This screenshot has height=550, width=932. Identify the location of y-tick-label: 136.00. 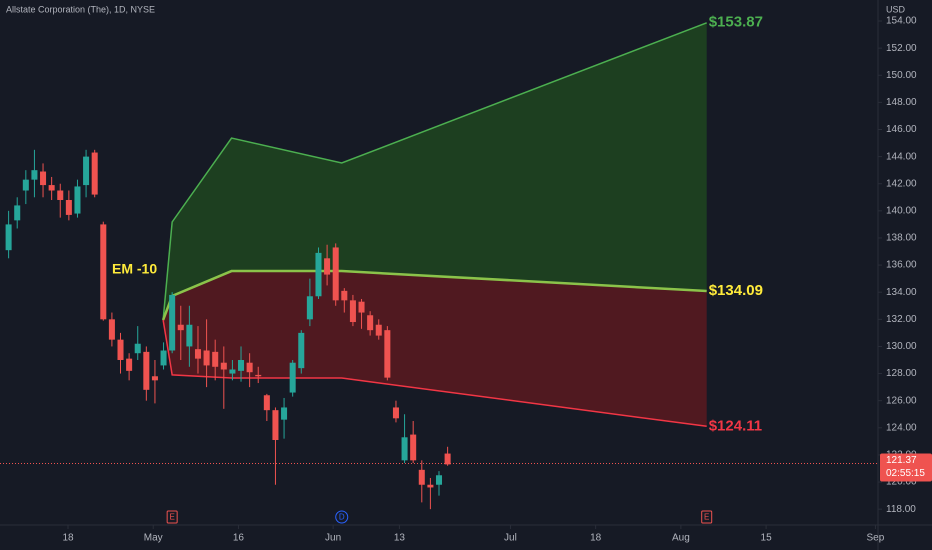
(901, 265).